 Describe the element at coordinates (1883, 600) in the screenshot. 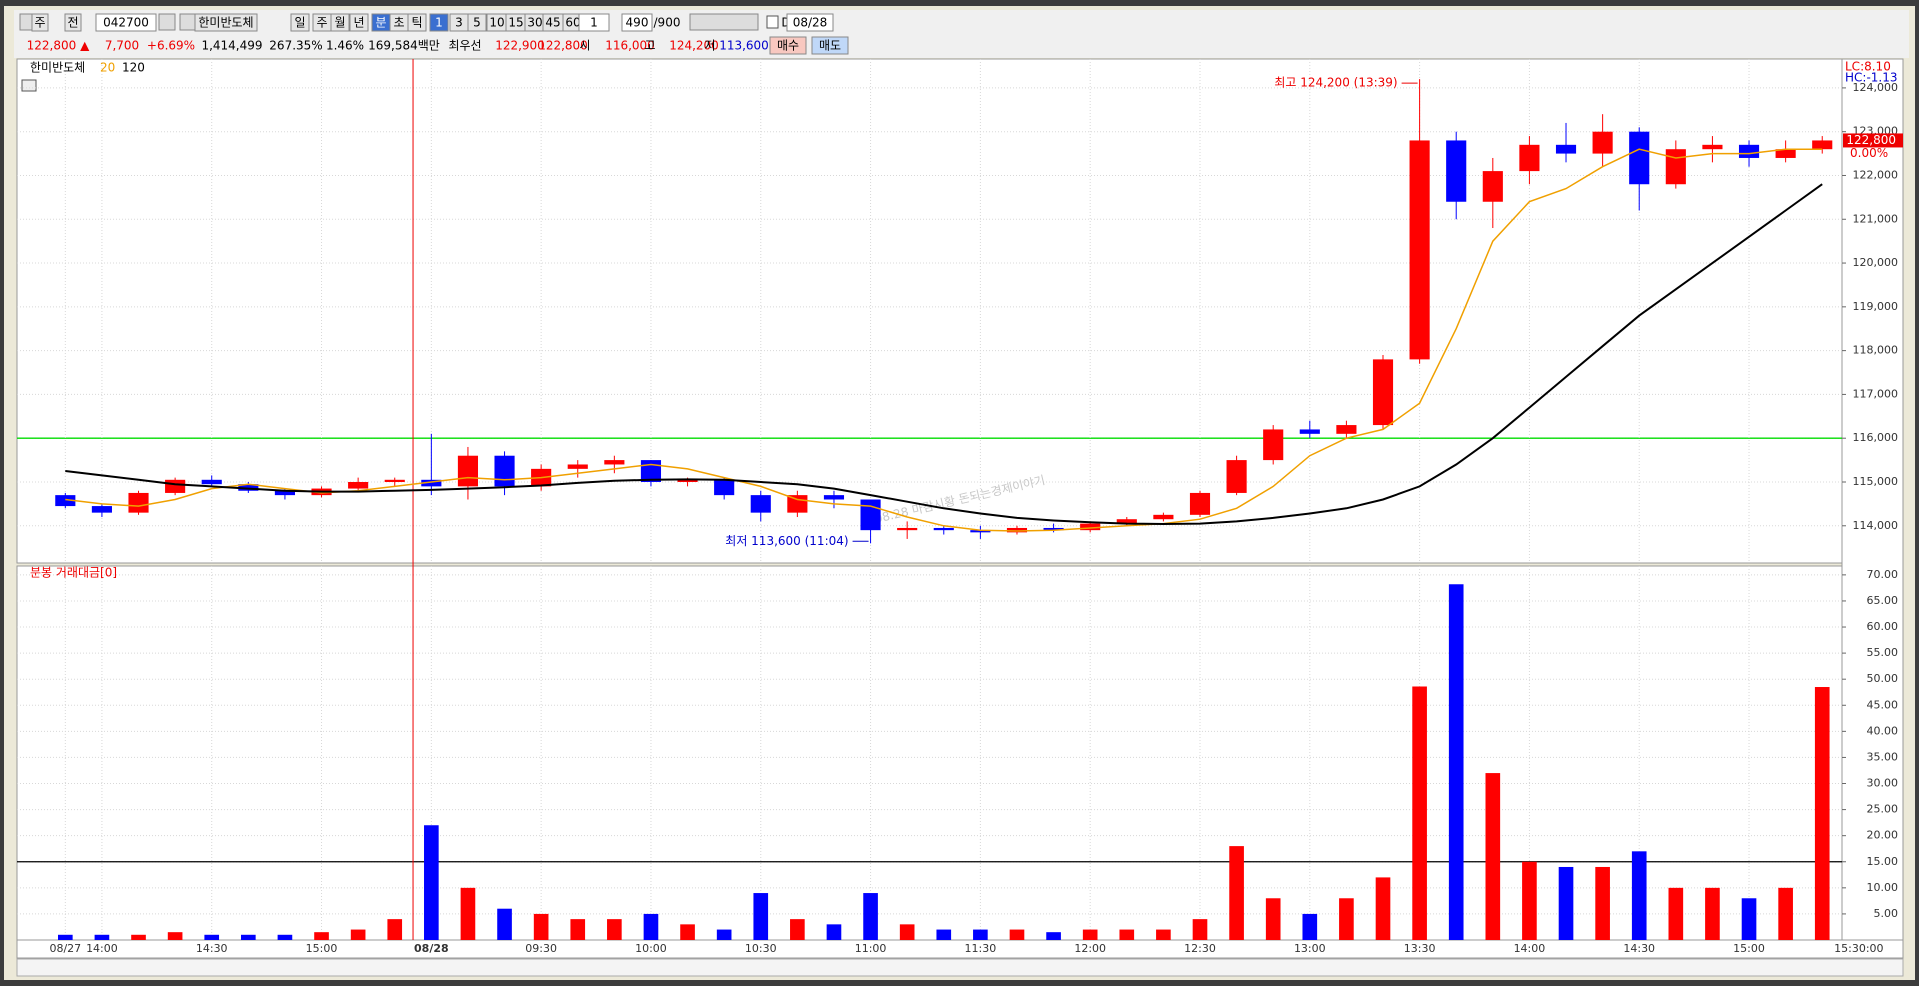

I see `y-tick-label: 65.00` at that location.